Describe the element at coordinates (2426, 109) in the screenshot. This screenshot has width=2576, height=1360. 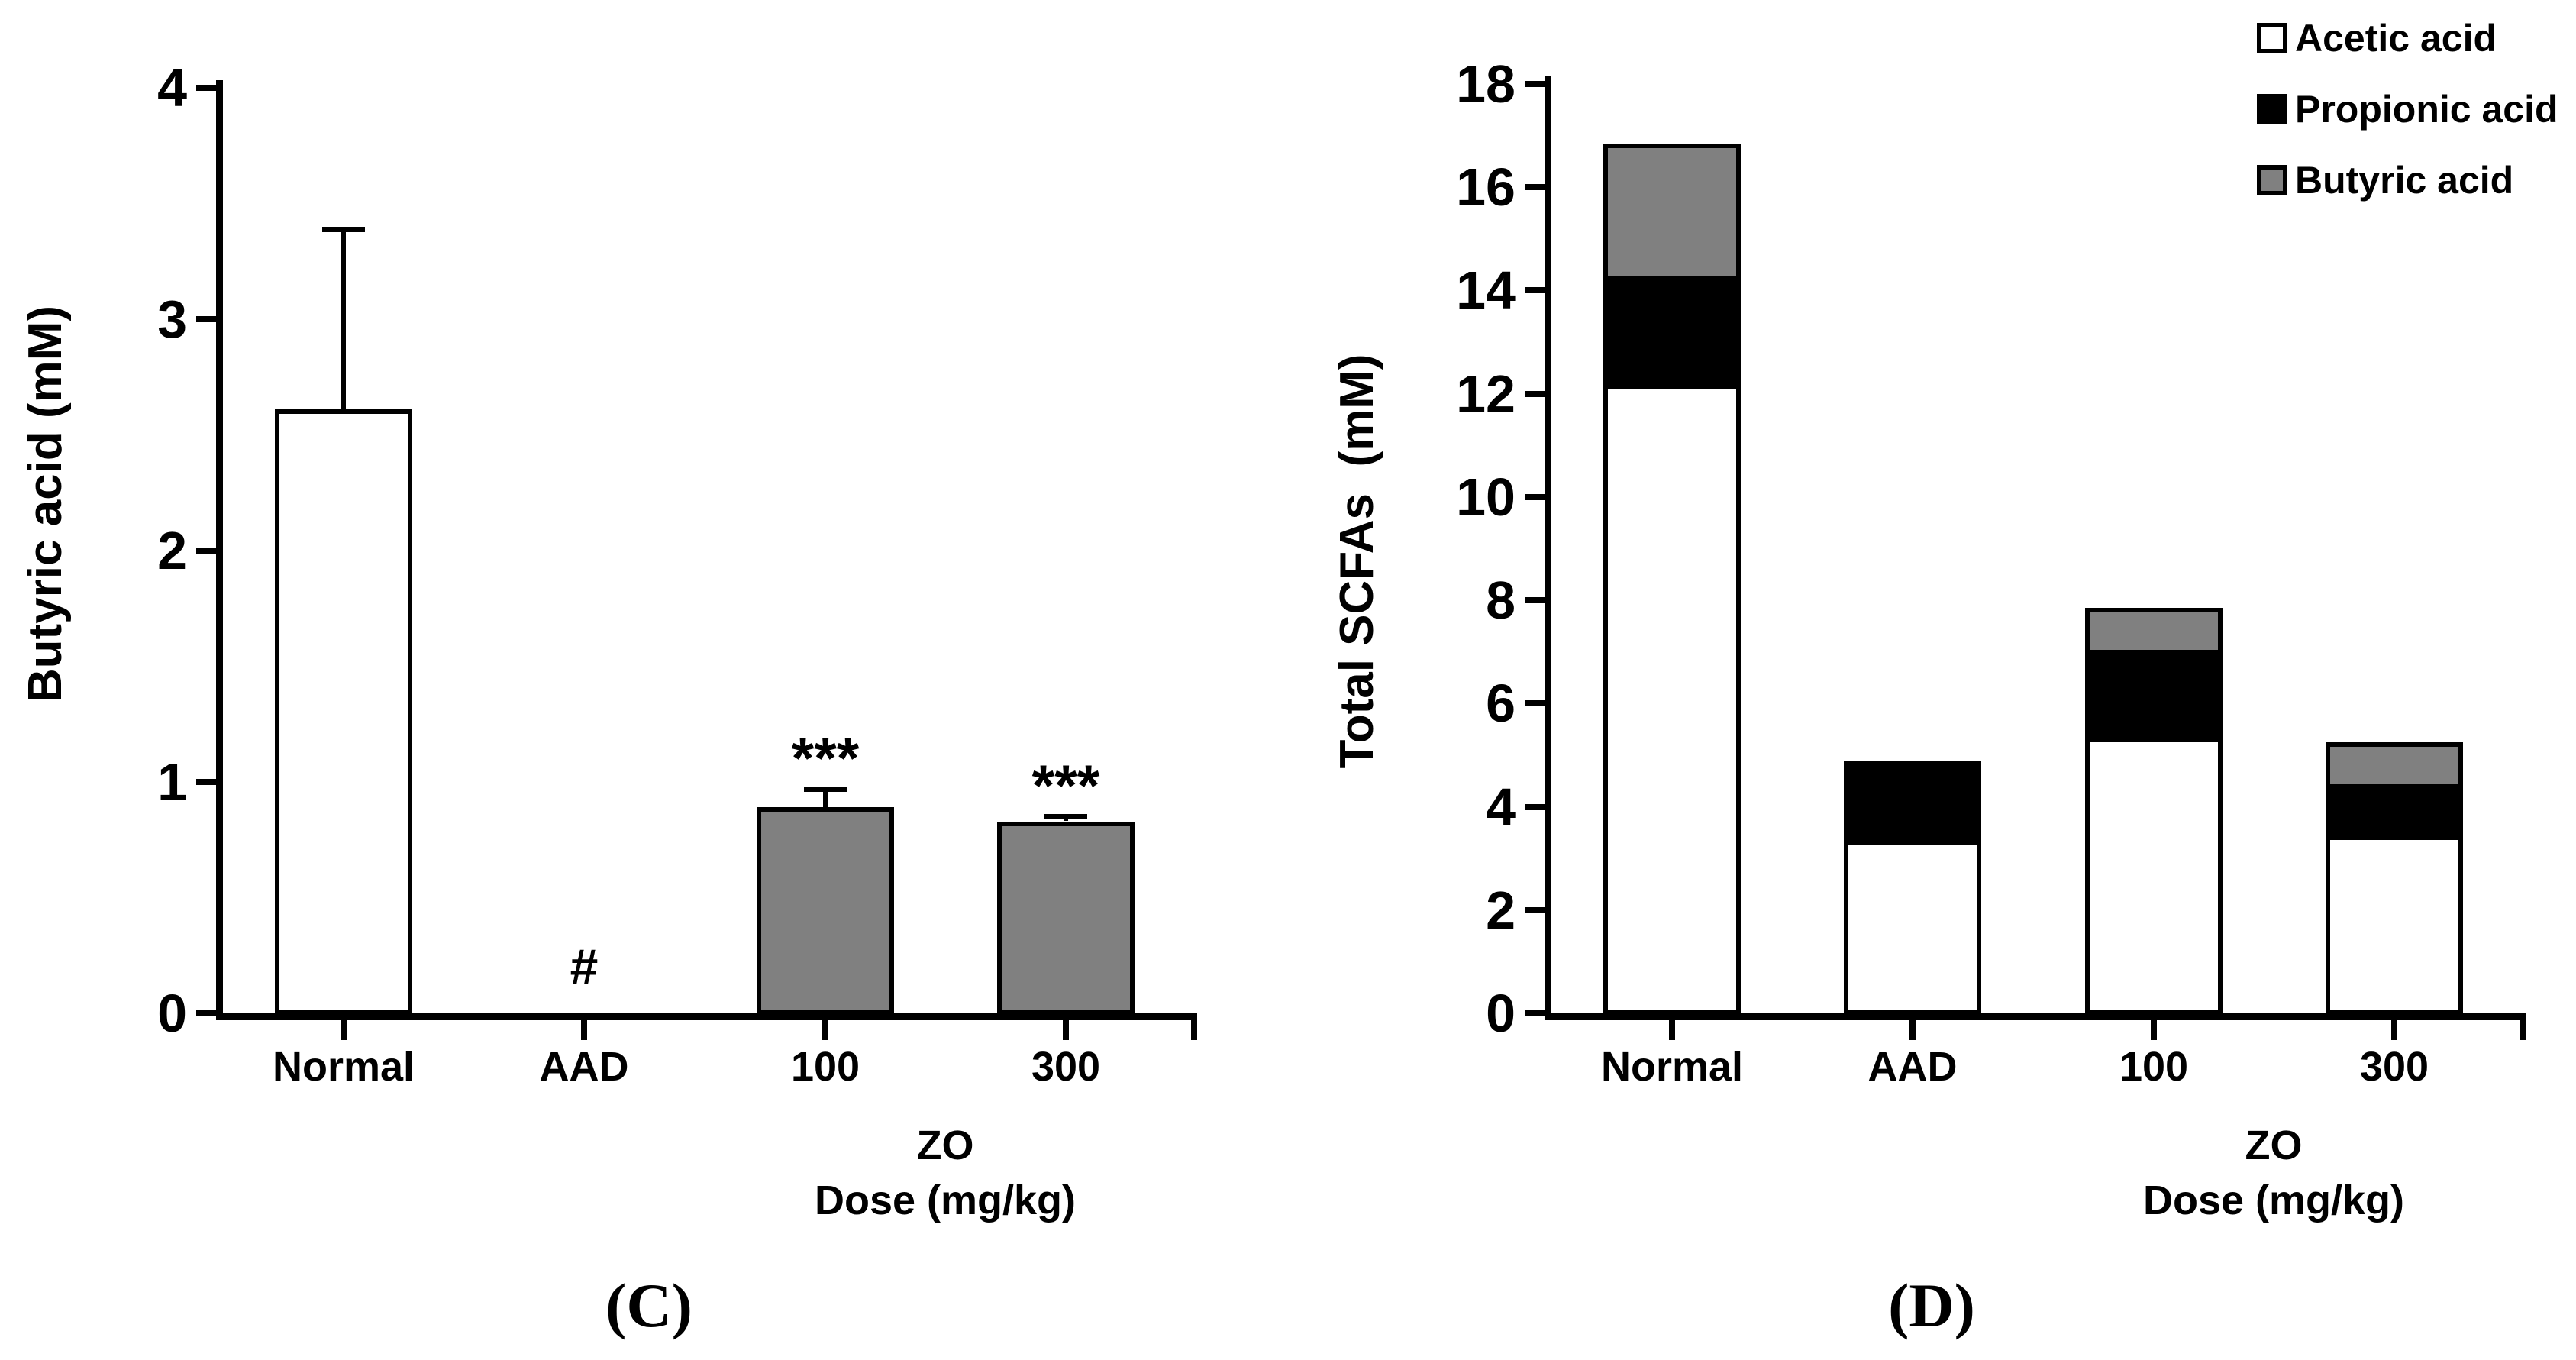
I see `legend-label-propionic-acid: Propionic acid` at that location.